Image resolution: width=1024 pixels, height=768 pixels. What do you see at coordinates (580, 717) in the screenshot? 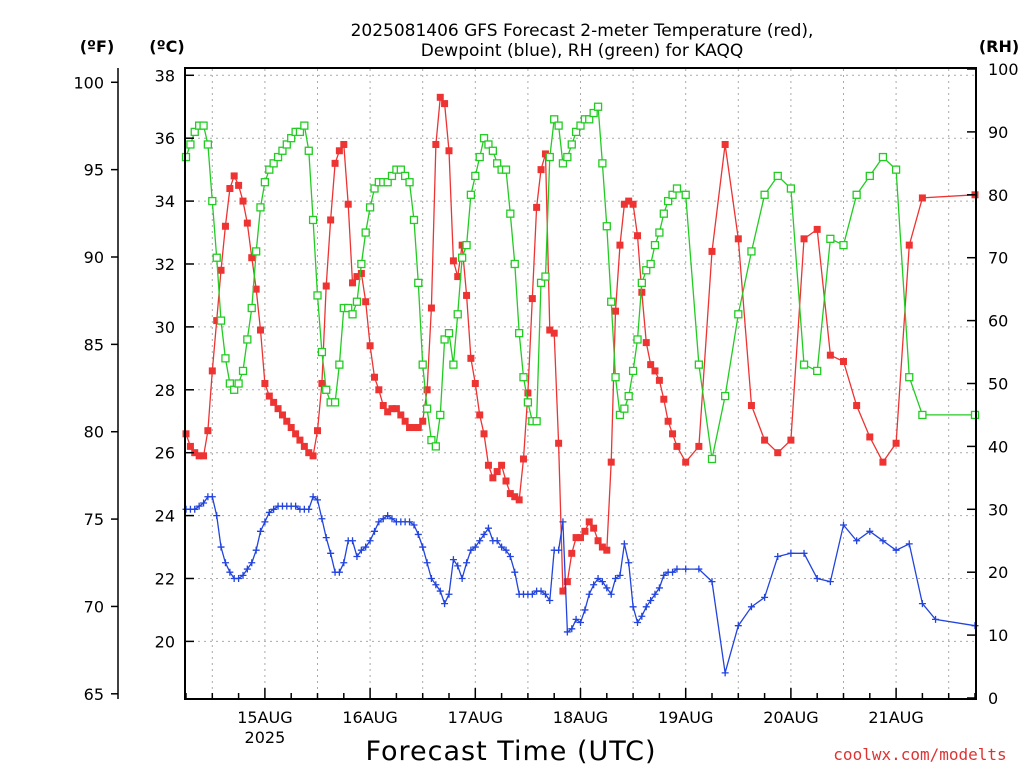
I see `x-tick-label: 18AUG` at bounding box center [580, 717].